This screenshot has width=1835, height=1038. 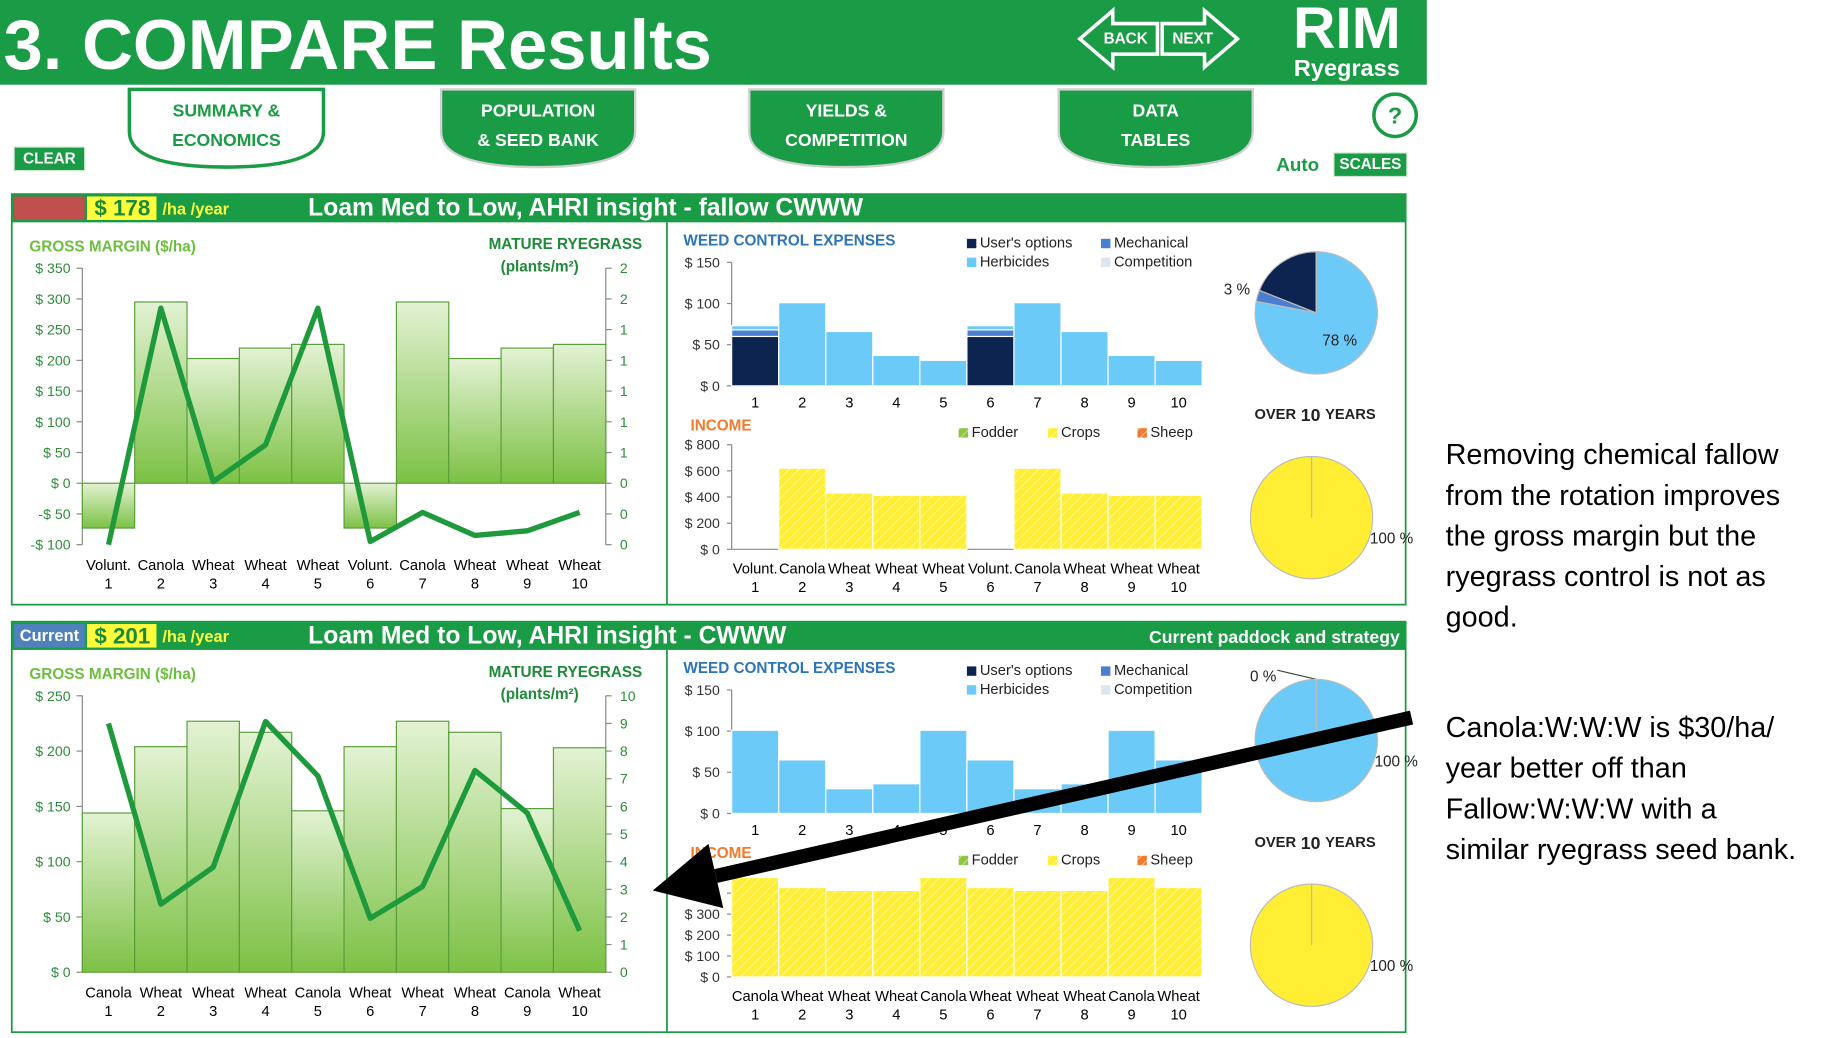 I want to click on tab-label: YIELDS &, so click(x=847, y=111).